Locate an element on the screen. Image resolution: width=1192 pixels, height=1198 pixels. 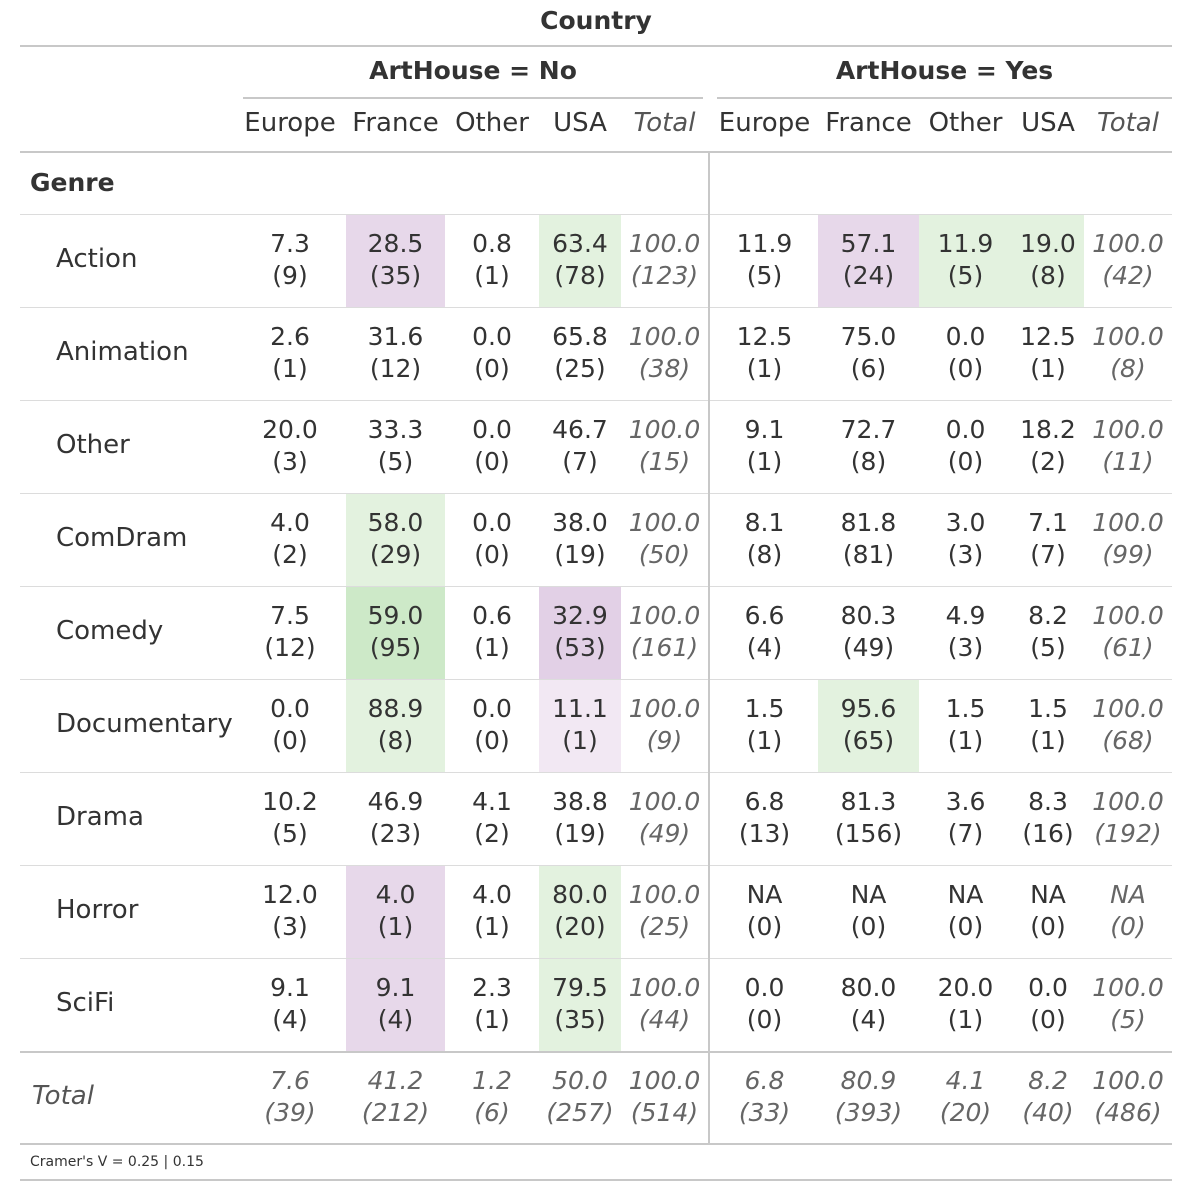
table-cell-yes-europe: 11.9 (5) is located at coordinates (764, 260).